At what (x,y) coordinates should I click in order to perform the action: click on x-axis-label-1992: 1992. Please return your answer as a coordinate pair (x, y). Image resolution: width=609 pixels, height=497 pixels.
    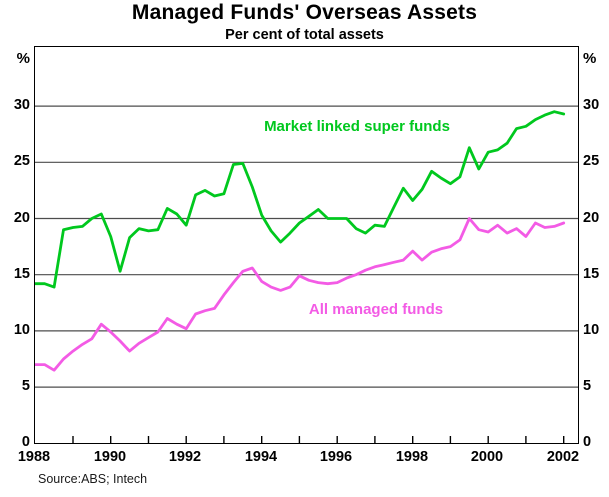
    Looking at the image, I should click on (185, 457).